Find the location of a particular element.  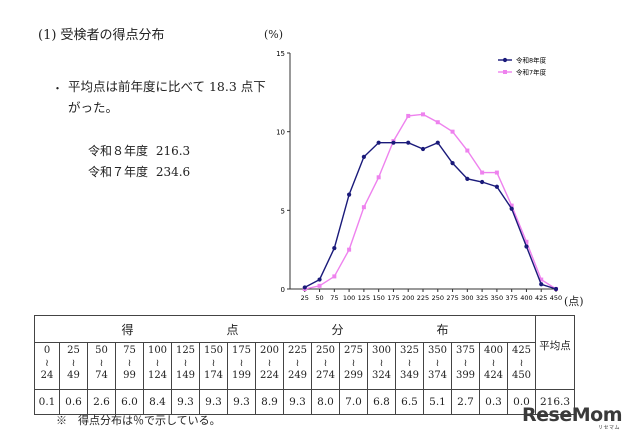

y-tick-label: 10 is located at coordinates (280, 133).